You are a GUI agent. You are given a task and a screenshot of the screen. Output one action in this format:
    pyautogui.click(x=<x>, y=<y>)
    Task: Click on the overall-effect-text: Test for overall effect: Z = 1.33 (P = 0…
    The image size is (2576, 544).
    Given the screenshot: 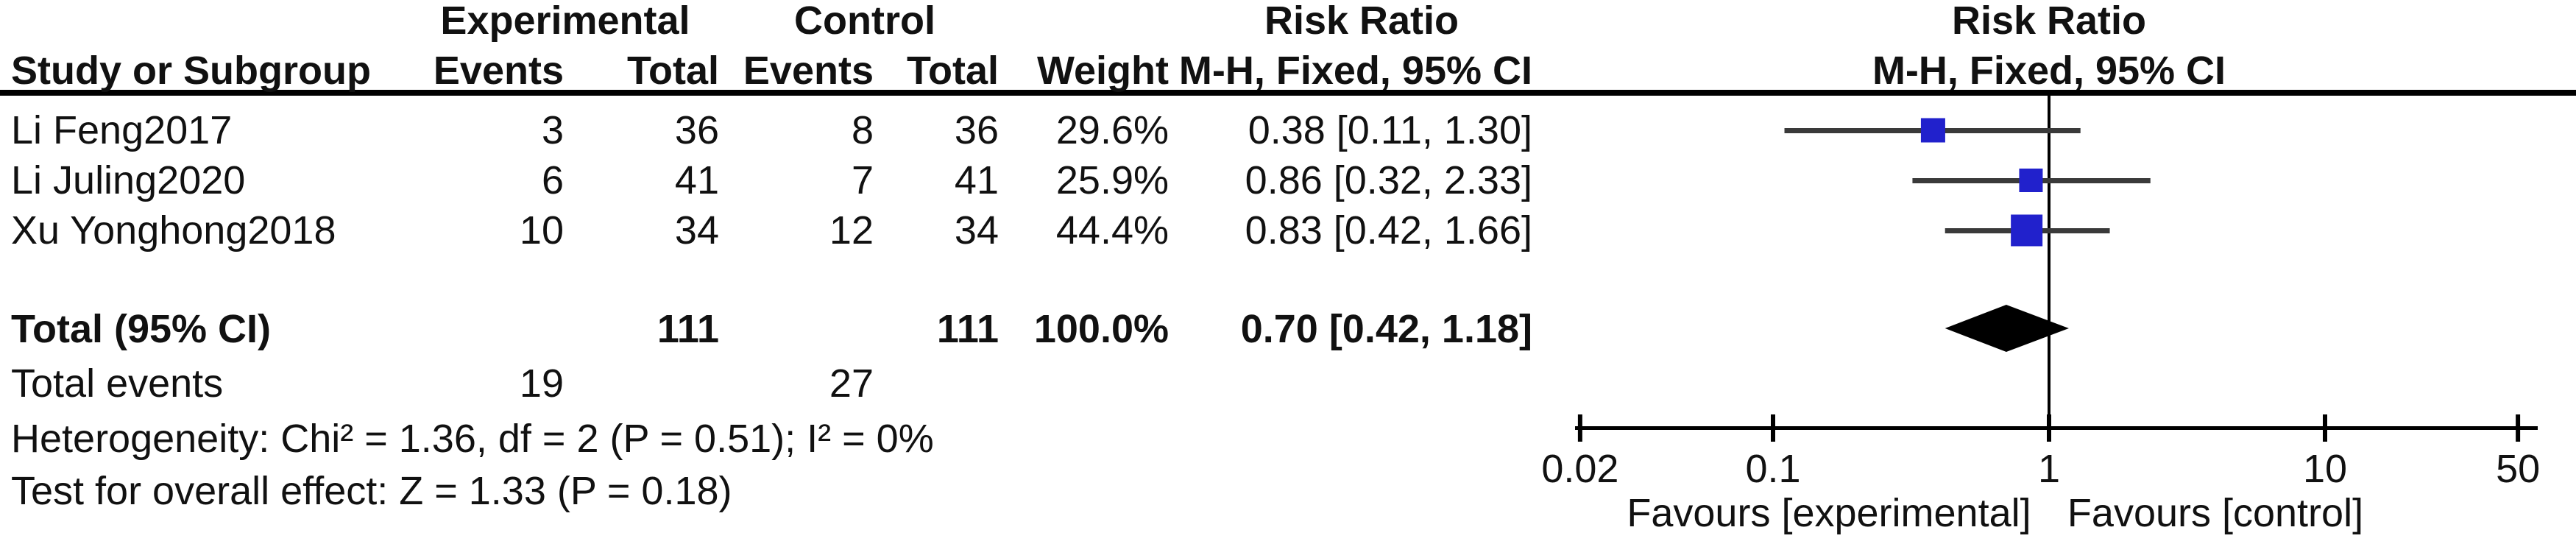 What is the action you would take?
    pyautogui.click(x=371, y=491)
    